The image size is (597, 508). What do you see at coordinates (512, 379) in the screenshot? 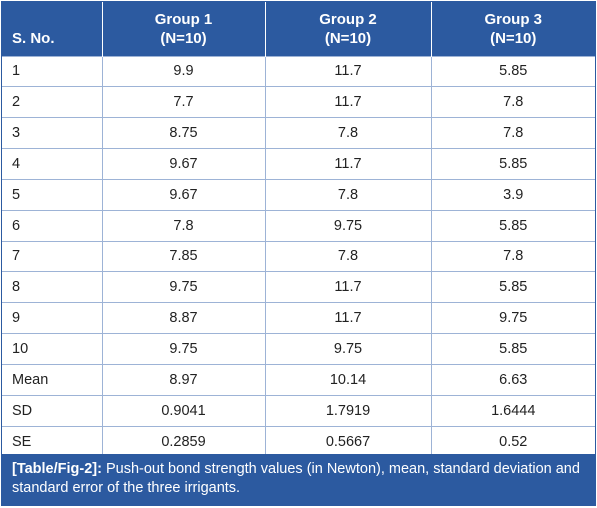
I see `cell-group-3: 6.63` at bounding box center [512, 379].